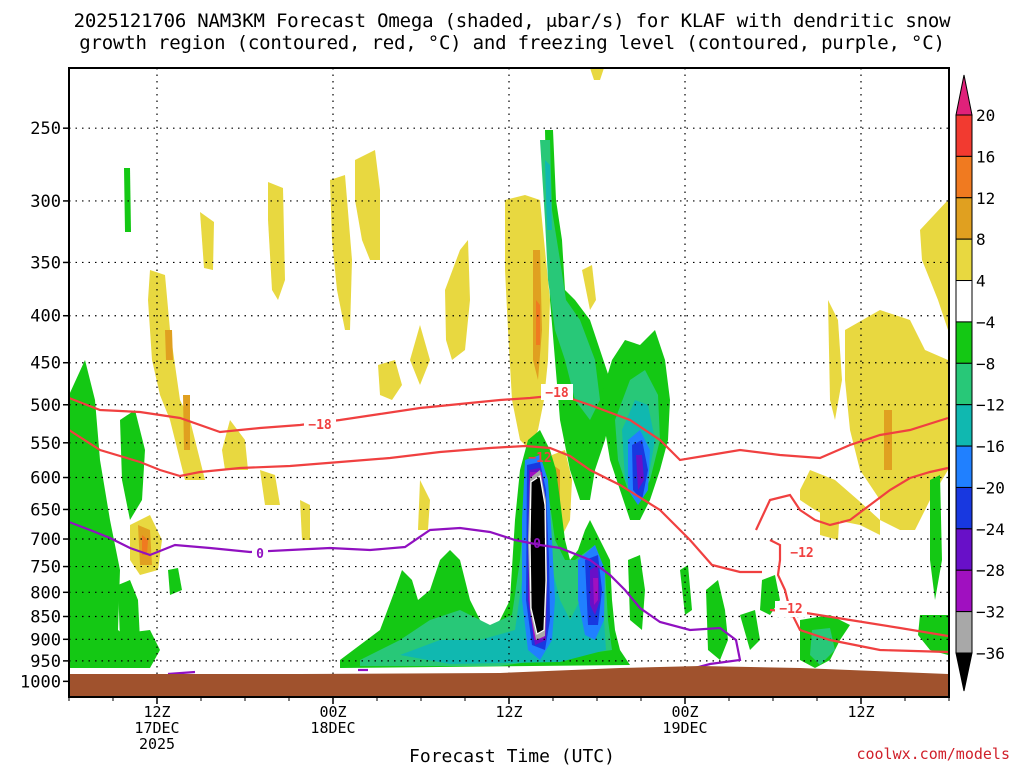 The height and width of the screenshot is (768, 1024). I want to click on y-tick-label: 550, so click(45, 444).